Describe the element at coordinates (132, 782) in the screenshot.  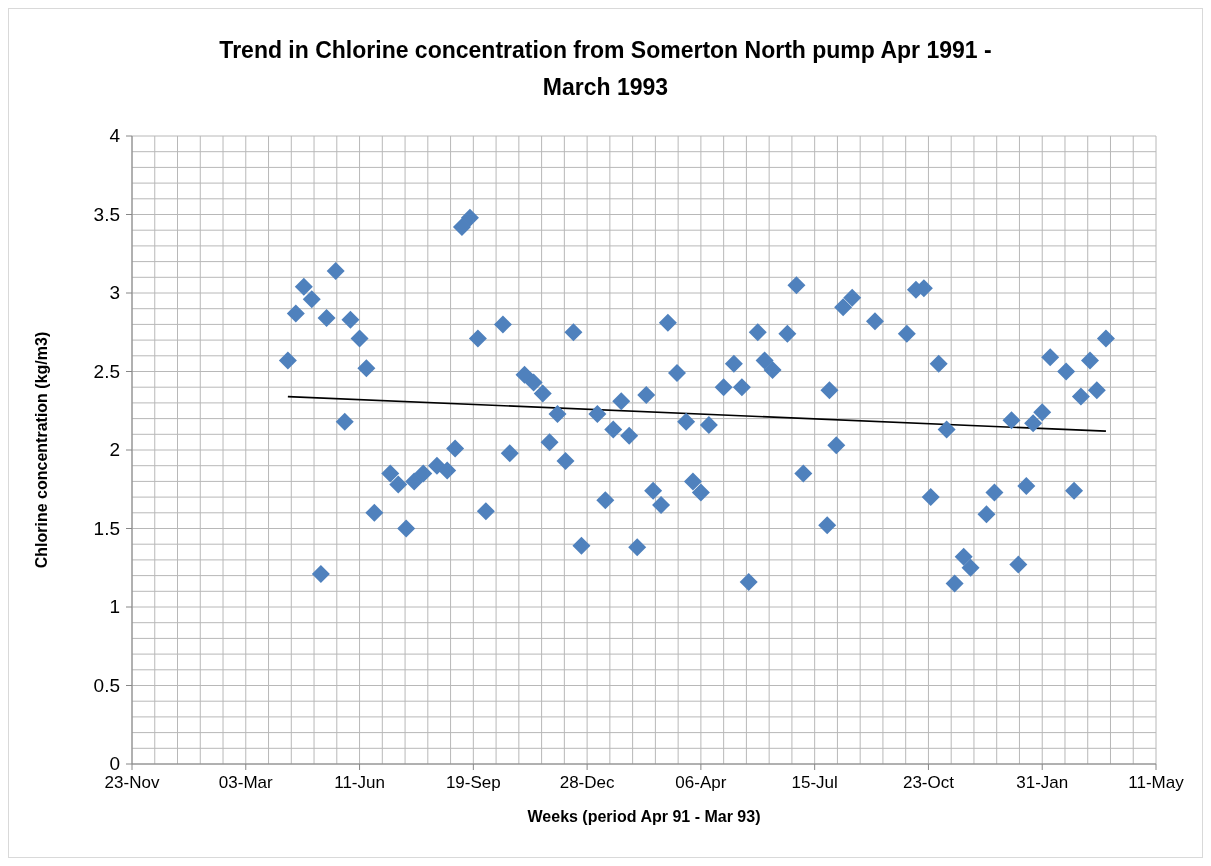
I see `x-tick-label: 23-Nov` at that location.